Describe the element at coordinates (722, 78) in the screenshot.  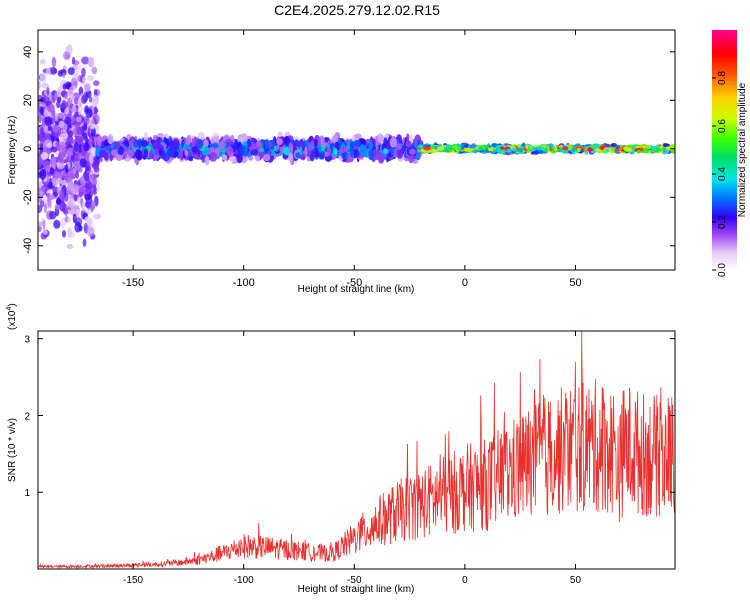
I see `colorbar-tick-label: 0.8` at that location.